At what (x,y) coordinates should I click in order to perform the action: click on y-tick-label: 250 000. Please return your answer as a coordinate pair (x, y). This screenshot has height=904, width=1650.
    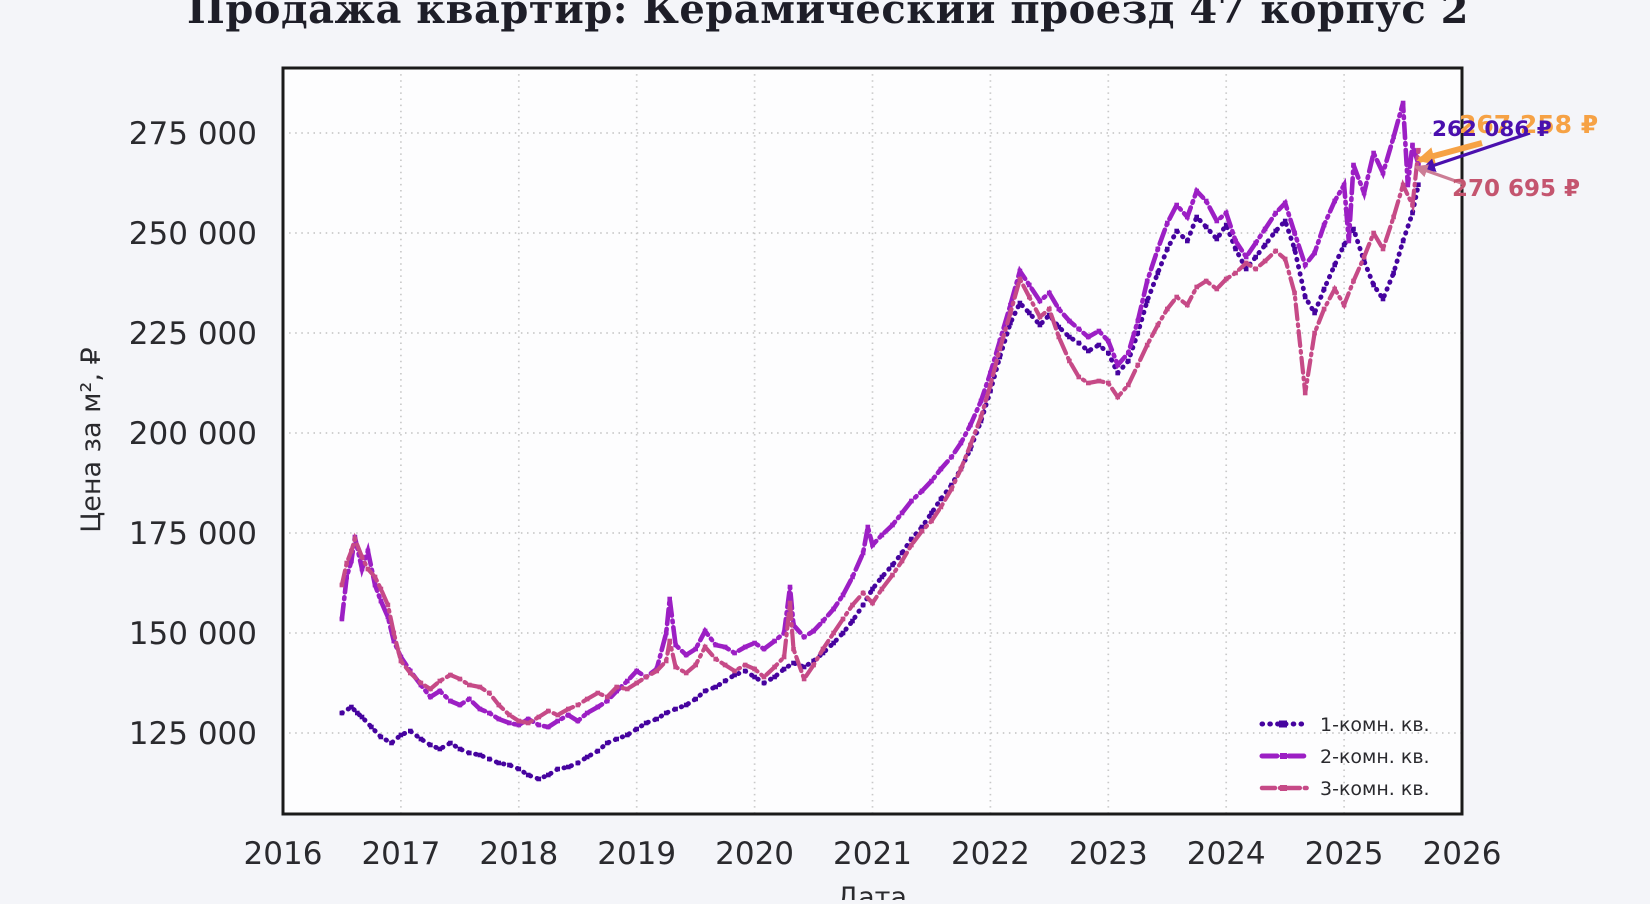
    Looking at the image, I should click on (193, 234).